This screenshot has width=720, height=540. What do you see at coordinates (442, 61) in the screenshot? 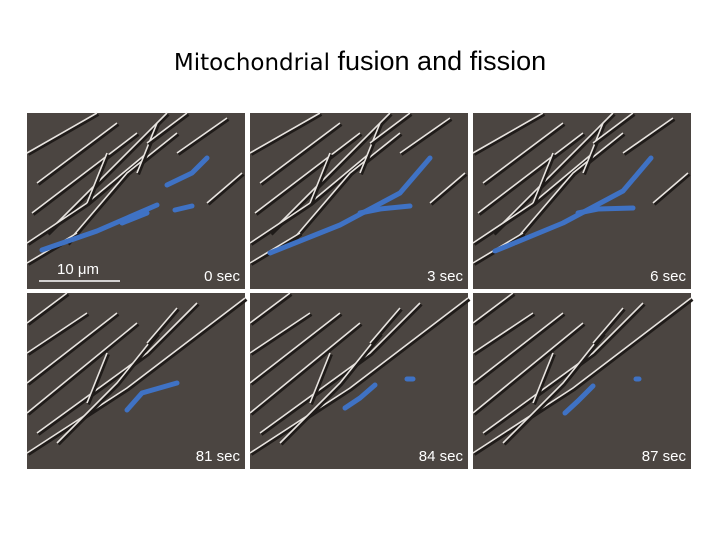
I see `title-rest: fusion and fission` at bounding box center [442, 61].